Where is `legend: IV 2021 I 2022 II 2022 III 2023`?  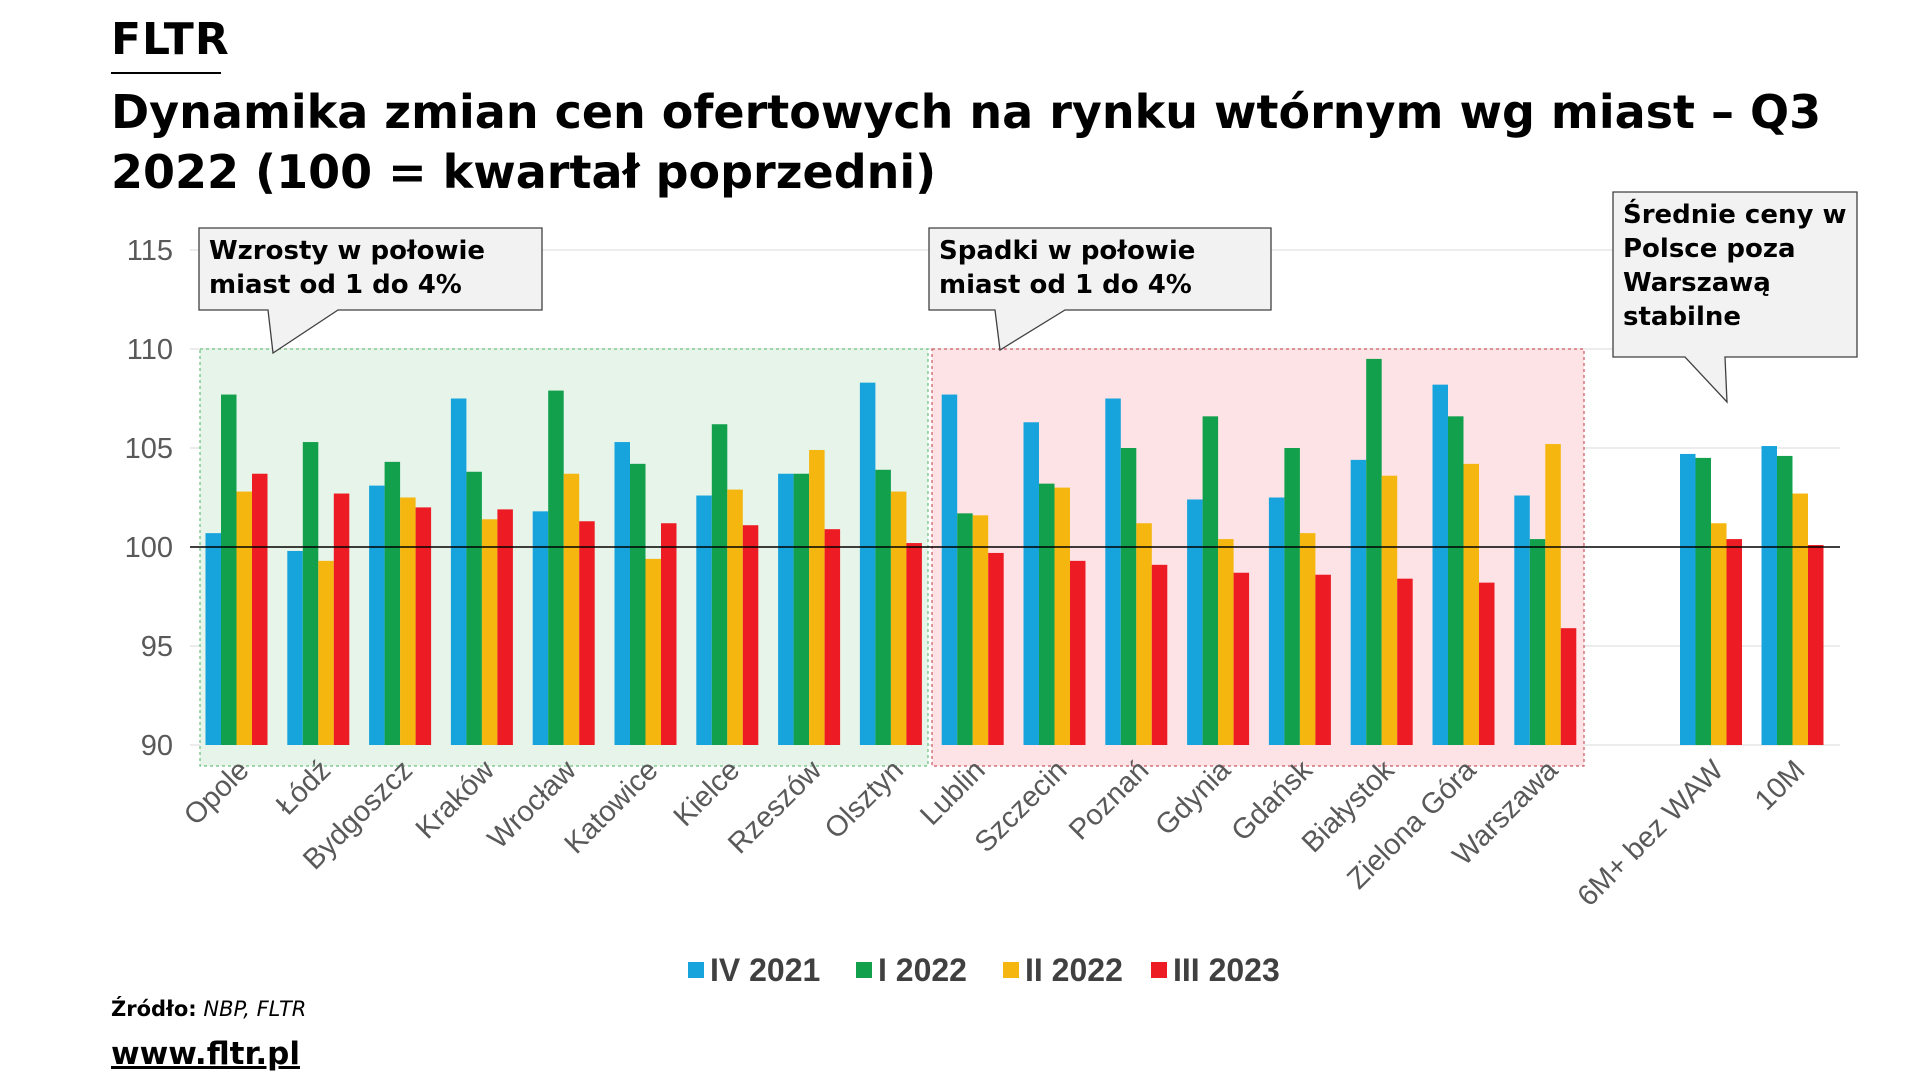
legend: IV 2021 I 2022 II 2022 III 2023 is located at coordinates (770, 970).